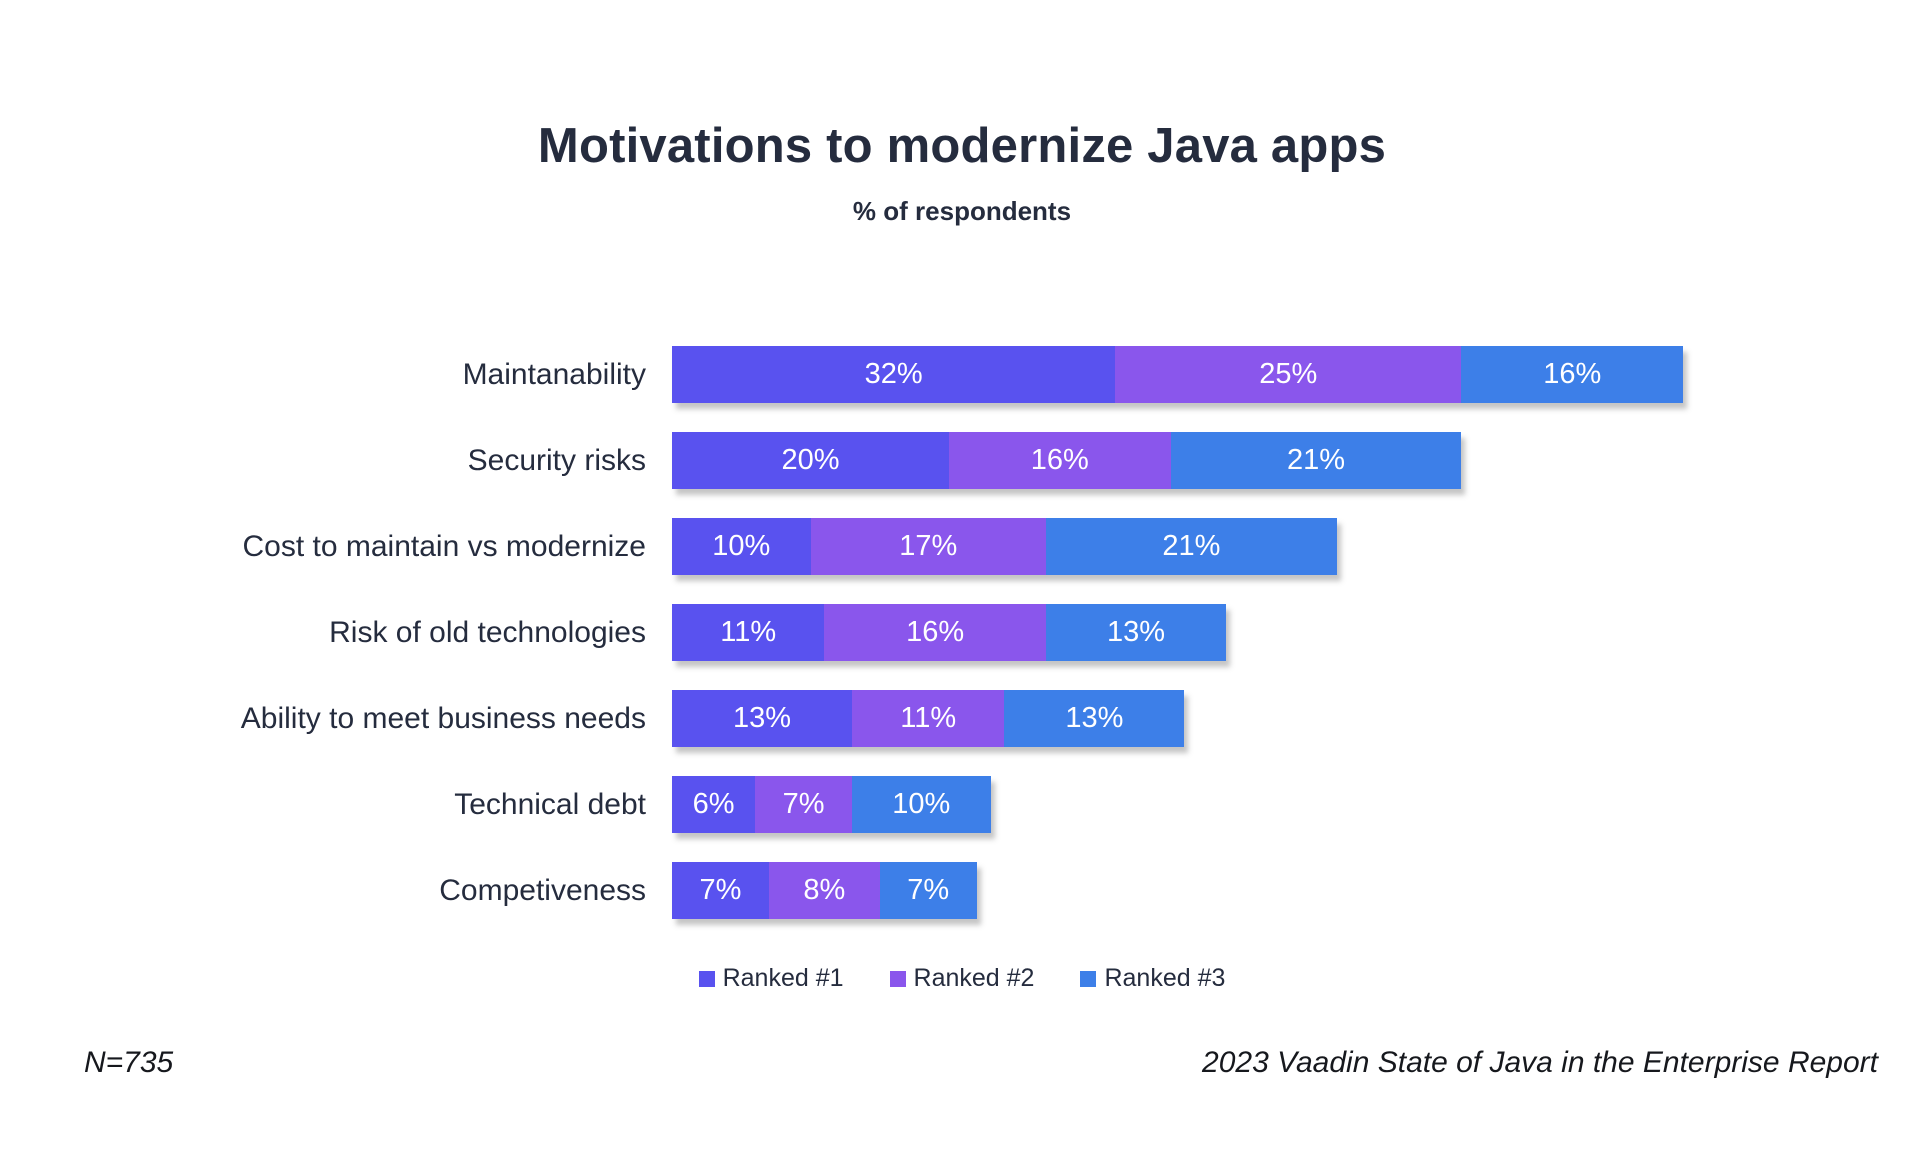  What do you see at coordinates (550, 804) in the screenshot?
I see `category-label: Technical debt` at bounding box center [550, 804].